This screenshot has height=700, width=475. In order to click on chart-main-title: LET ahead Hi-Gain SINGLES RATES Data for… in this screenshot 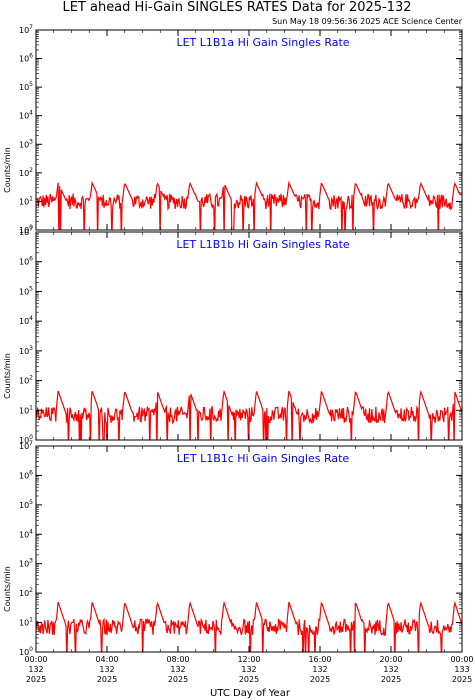, I will do `click(236, 7)`.